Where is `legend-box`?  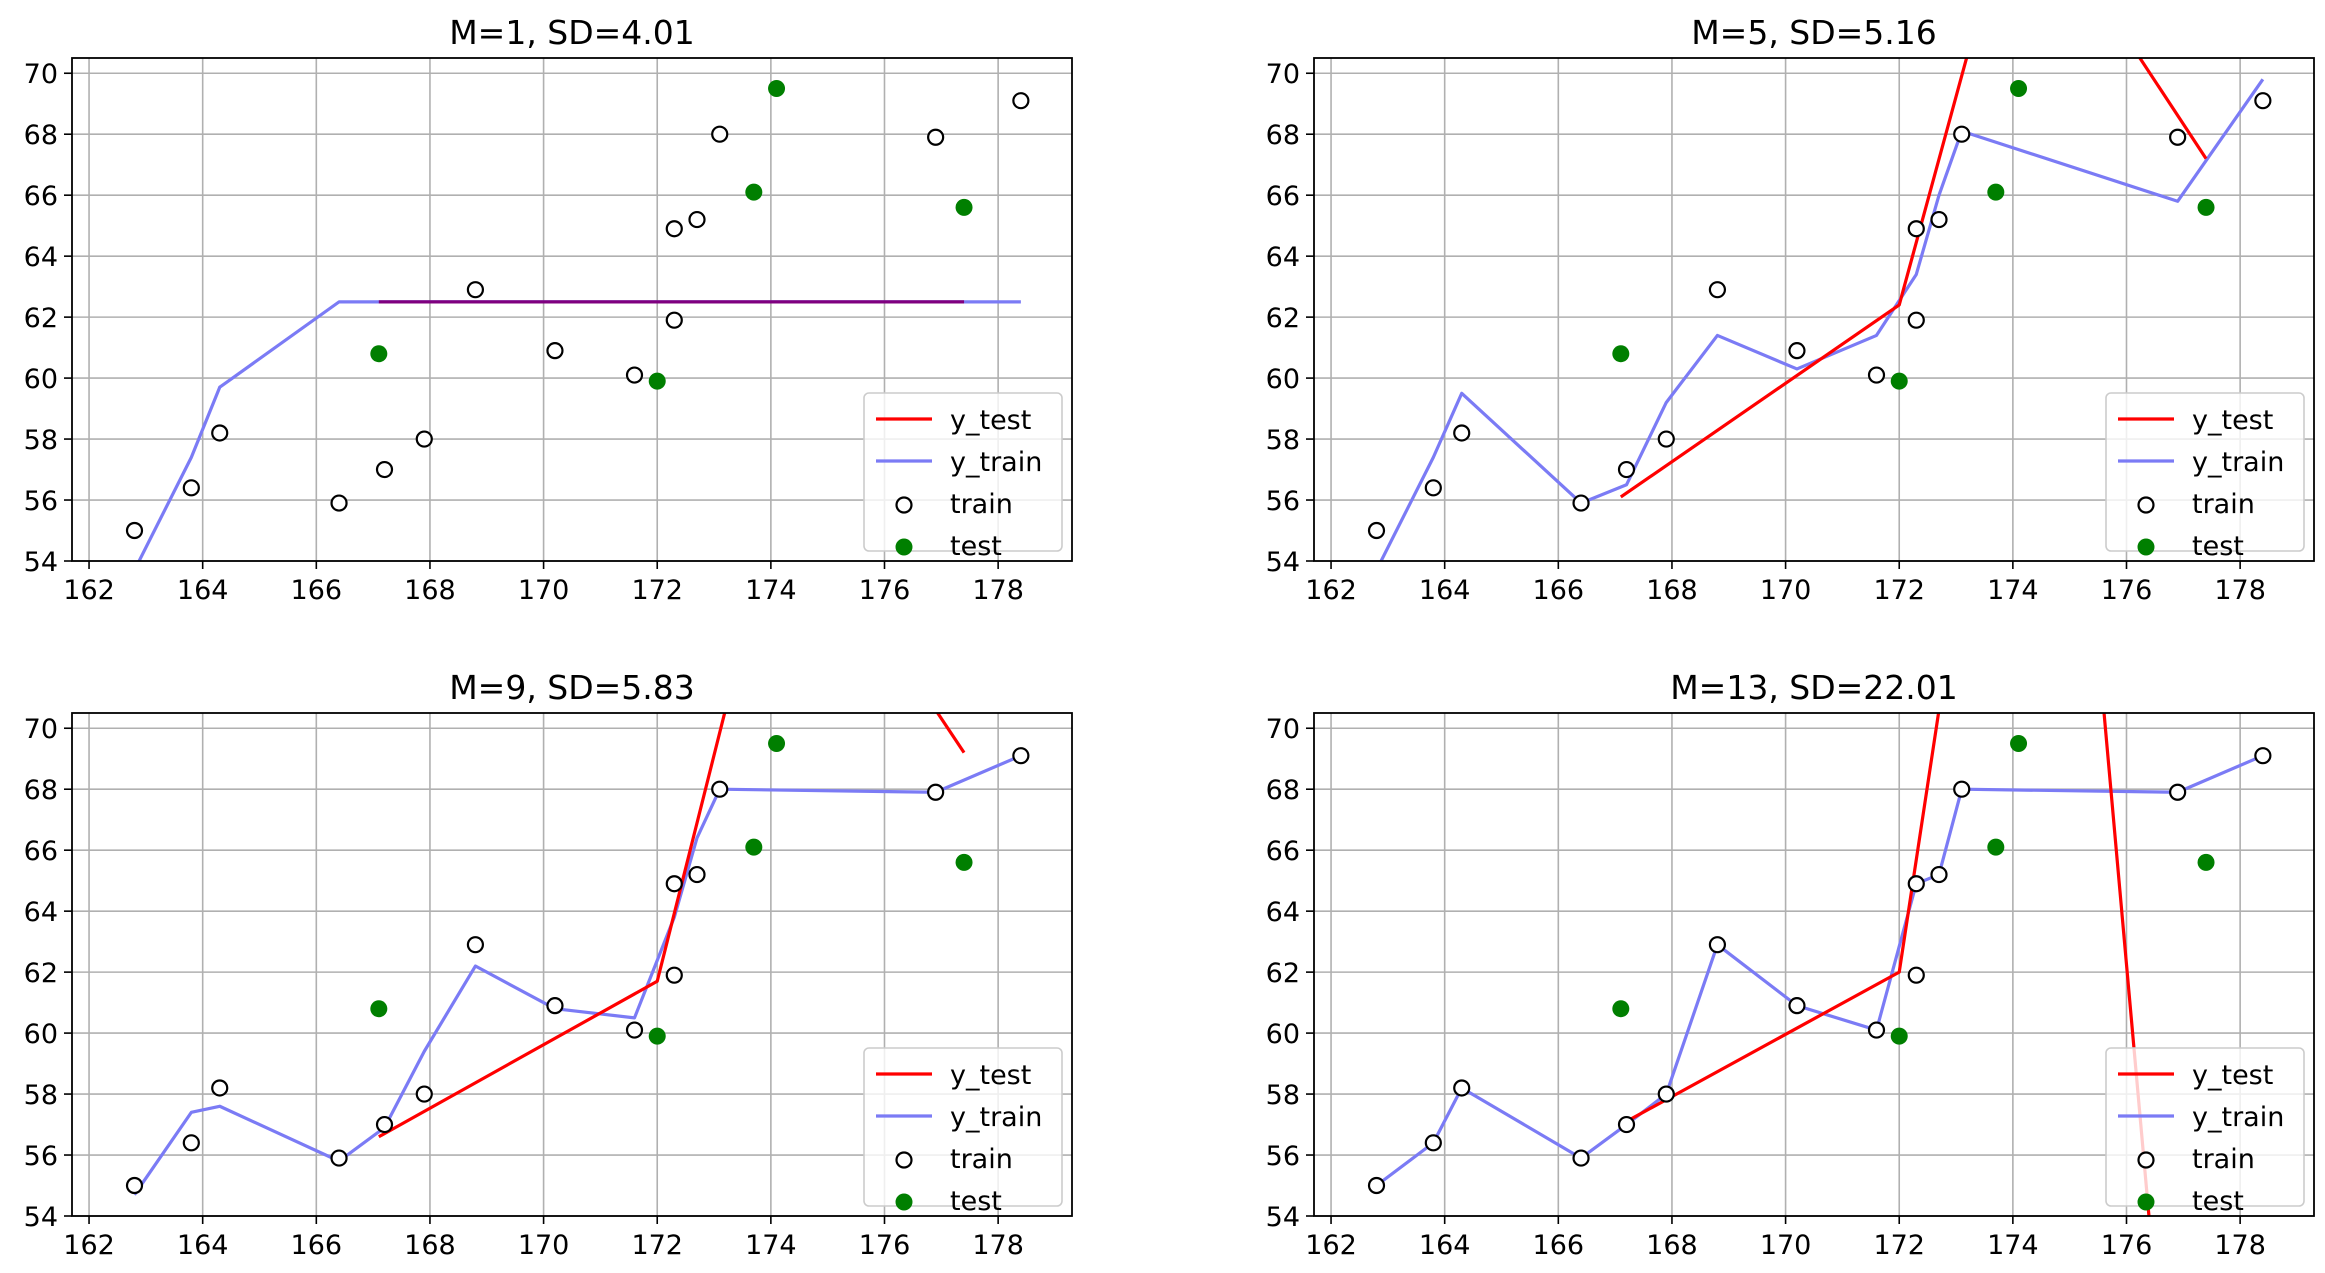 legend-box is located at coordinates (963, 472).